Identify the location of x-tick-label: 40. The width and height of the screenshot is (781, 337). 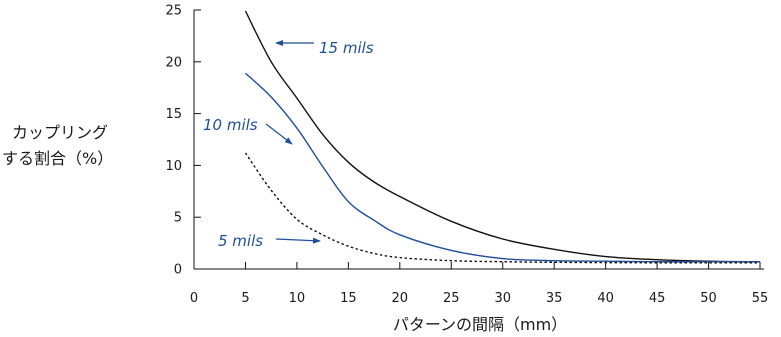
(605, 298).